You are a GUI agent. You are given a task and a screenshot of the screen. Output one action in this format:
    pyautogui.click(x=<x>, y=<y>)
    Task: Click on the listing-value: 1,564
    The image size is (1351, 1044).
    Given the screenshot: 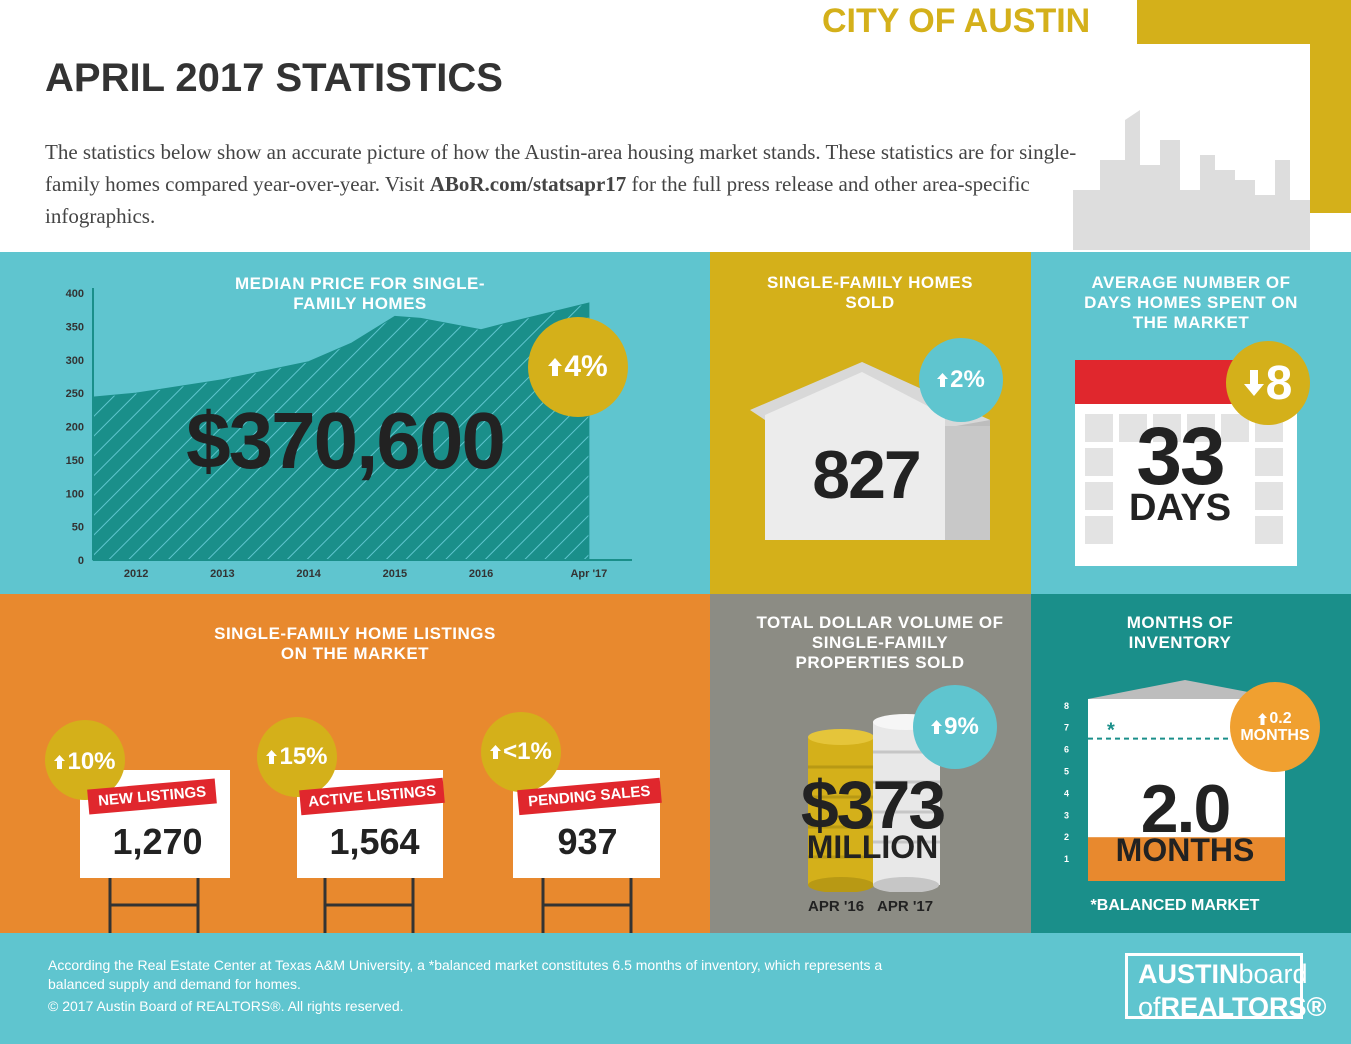 What is the action you would take?
    pyautogui.click(x=374, y=841)
    